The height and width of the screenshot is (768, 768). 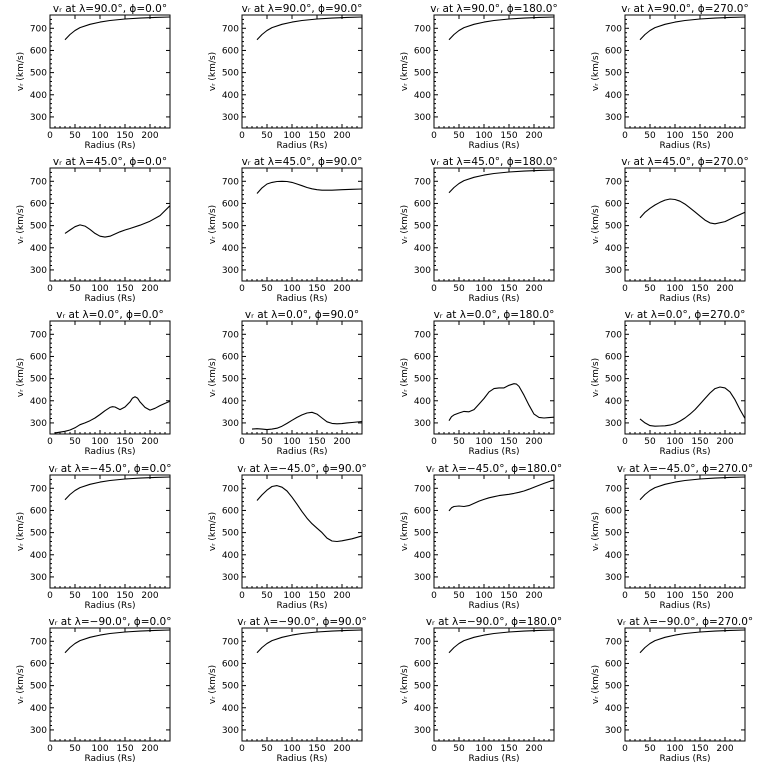 What do you see at coordinates (302, 315) in the screenshot?
I see `panel-title: vᵣ at λ=0.0°, ϕ=90.0°` at bounding box center [302, 315].